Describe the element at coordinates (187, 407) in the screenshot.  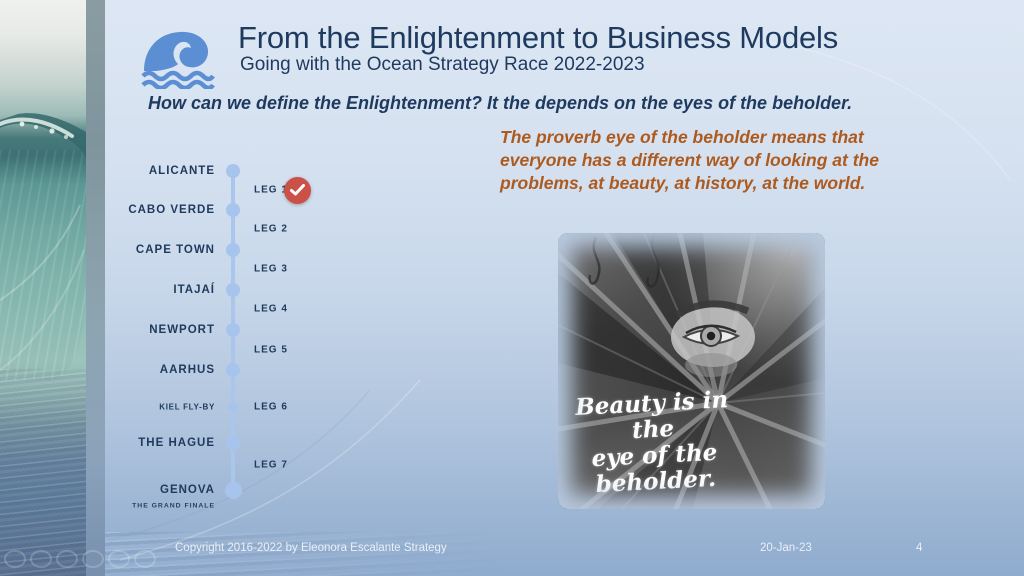
I see `timeline-stop-kiel-fly-by: KIEL FLY-BY` at that location.